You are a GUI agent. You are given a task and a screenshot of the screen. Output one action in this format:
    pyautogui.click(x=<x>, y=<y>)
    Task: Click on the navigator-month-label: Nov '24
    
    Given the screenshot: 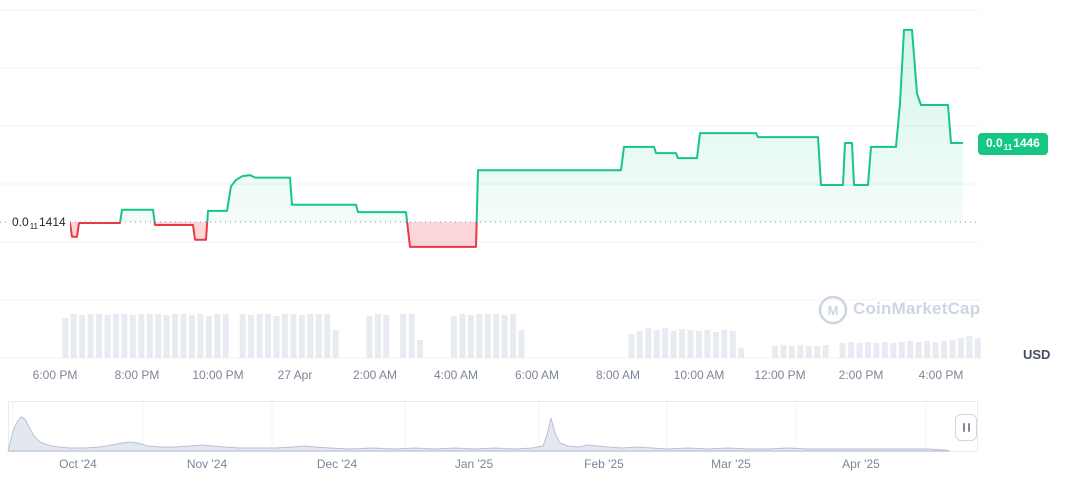 What is the action you would take?
    pyautogui.click(x=207, y=464)
    